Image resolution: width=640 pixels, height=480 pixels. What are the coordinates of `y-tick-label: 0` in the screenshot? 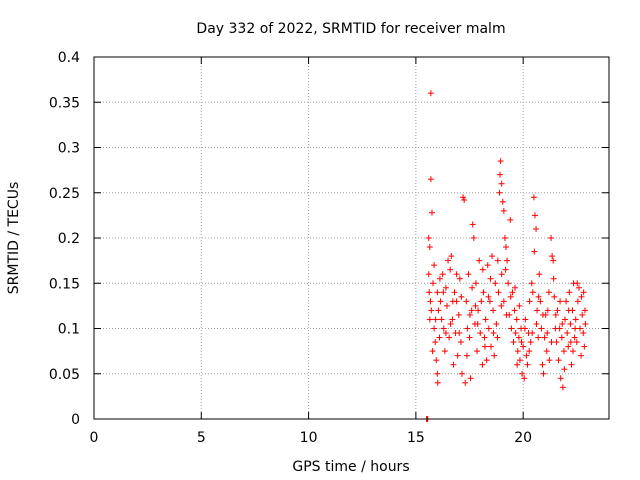 It's located at (75, 420).